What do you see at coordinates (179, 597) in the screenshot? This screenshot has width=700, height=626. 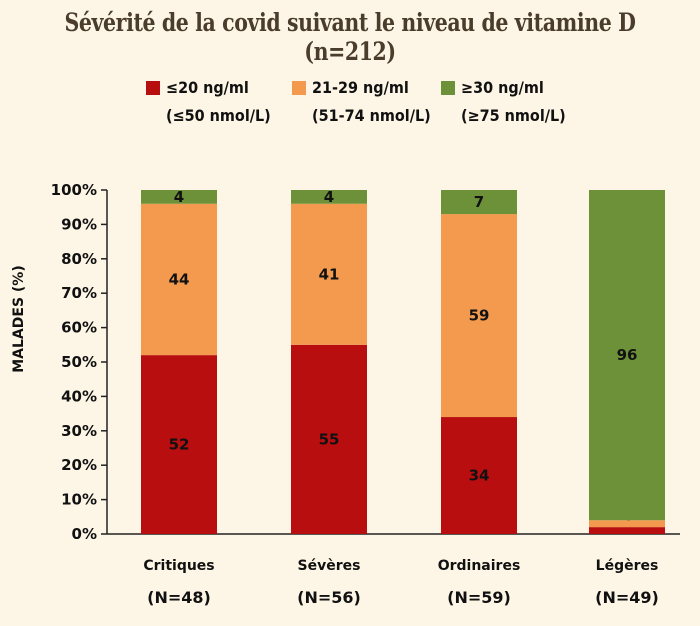 I see `x-tick-count-label: (N=48)` at bounding box center [179, 597].